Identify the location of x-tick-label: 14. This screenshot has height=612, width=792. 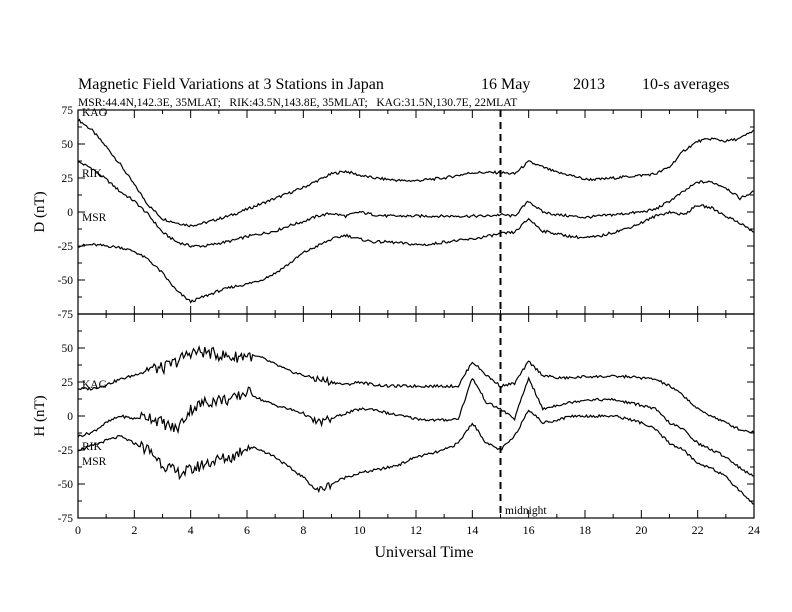
(472, 530).